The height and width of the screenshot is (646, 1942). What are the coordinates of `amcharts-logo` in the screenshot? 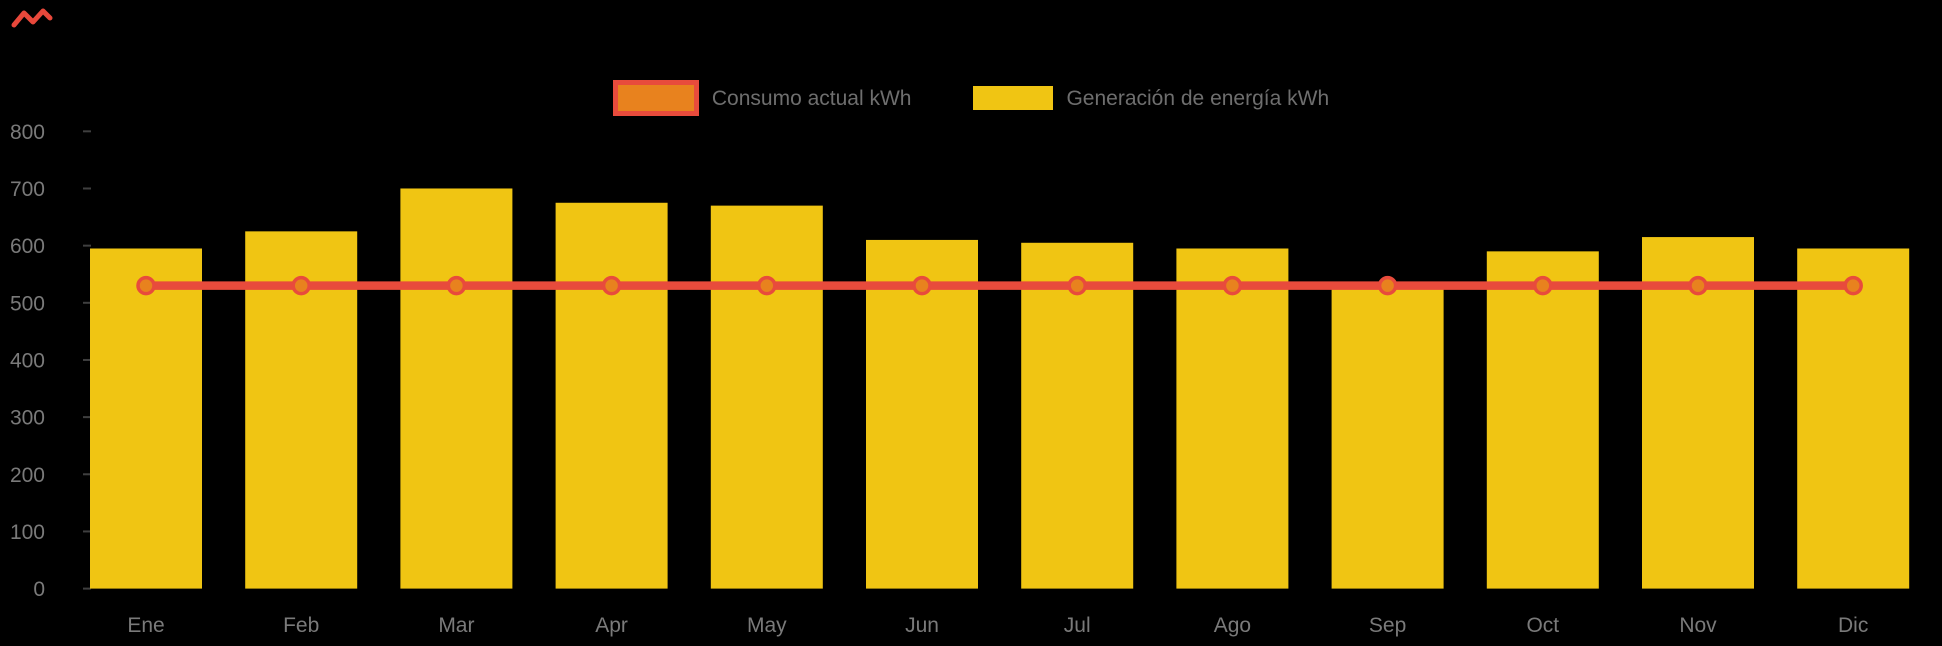 It's located at (32, 18).